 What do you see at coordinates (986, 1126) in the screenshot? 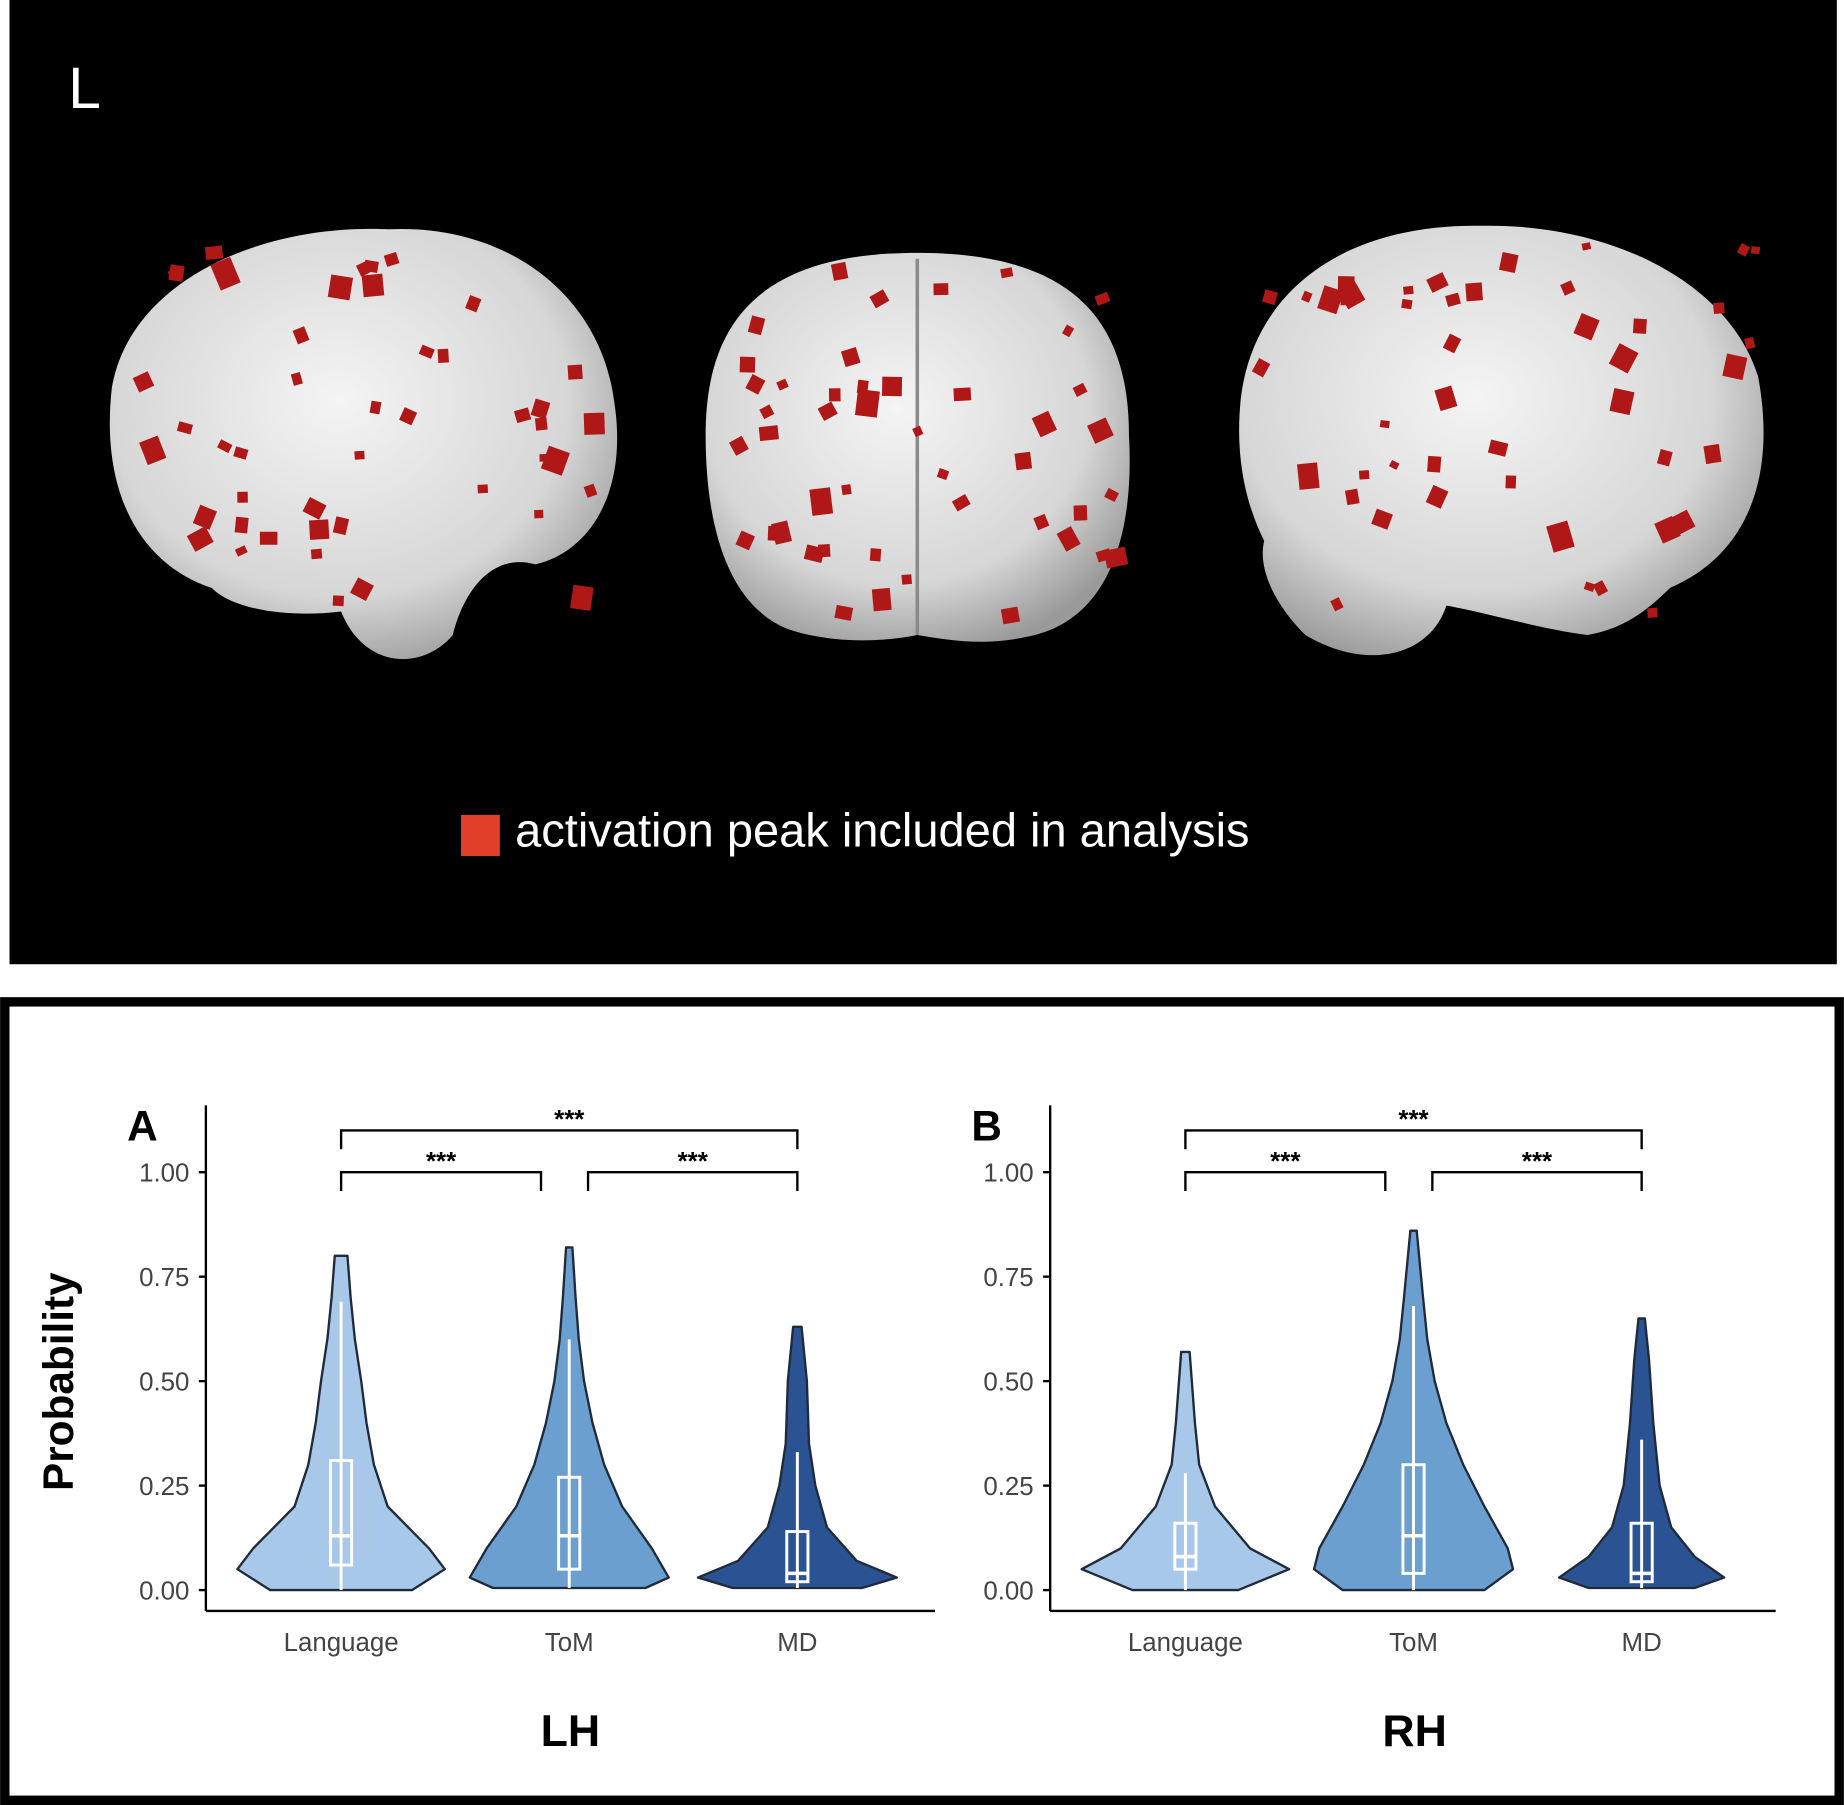
I see `panel-label: B` at bounding box center [986, 1126].